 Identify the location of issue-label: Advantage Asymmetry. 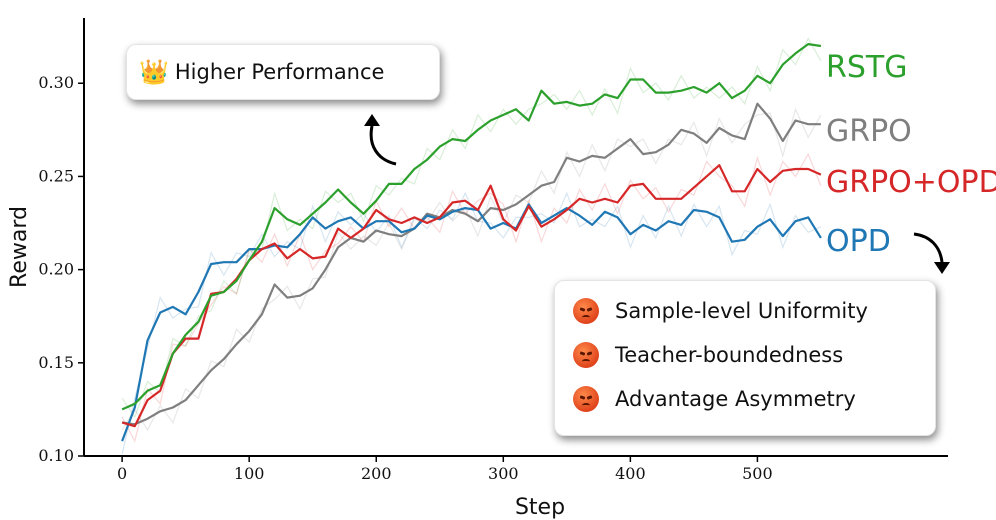
(735, 399).